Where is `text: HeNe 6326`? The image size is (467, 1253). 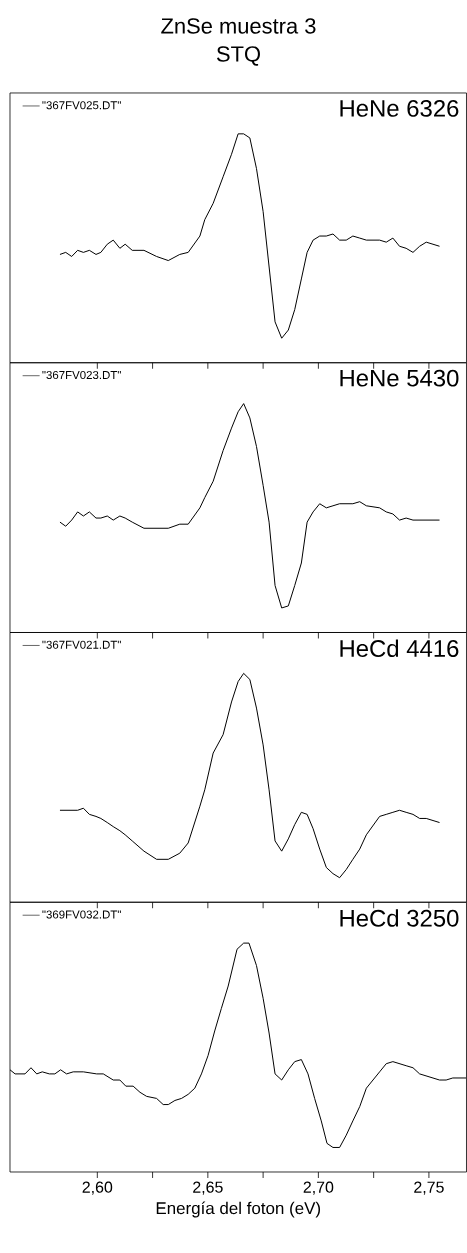
text: HeNe 6326 is located at coordinates (399, 108).